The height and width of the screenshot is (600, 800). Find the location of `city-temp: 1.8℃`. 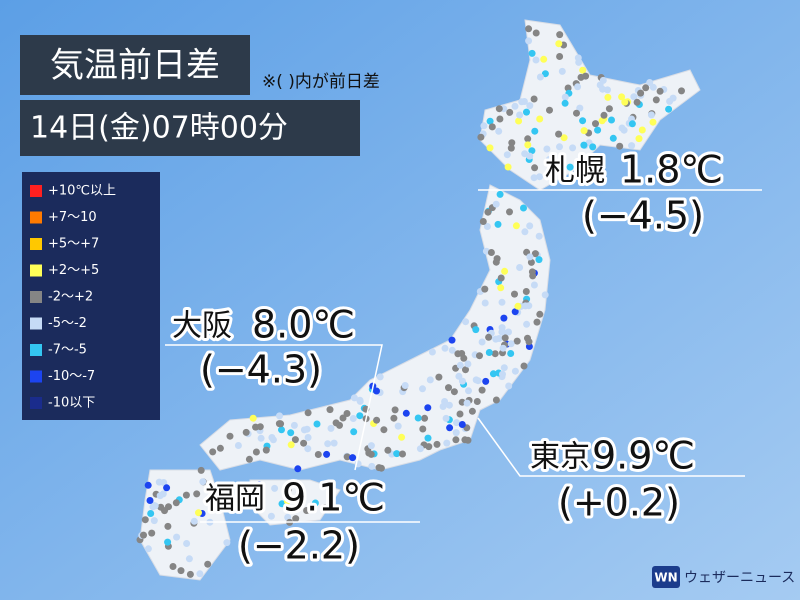

city-temp: 1.8℃ is located at coordinates (671, 170).